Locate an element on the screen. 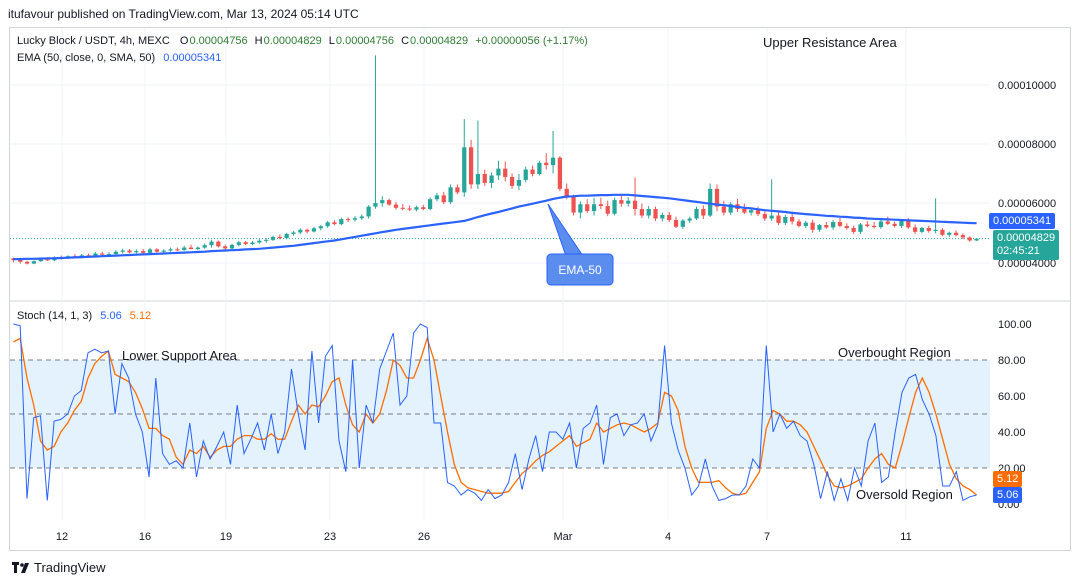  x-tick-label: 11 is located at coordinates (905, 537).